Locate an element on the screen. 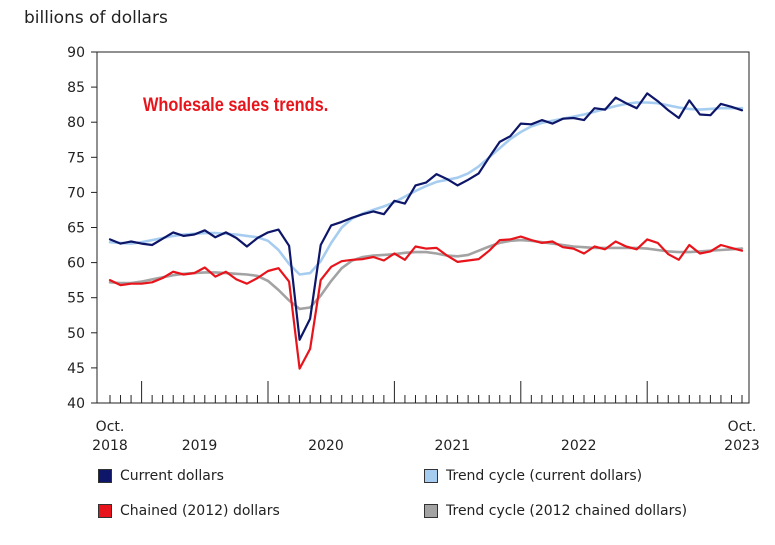 The height and width of the screenshot is (545, 775). x-end-label-1: 2023 is located at coordinates (742, 446).